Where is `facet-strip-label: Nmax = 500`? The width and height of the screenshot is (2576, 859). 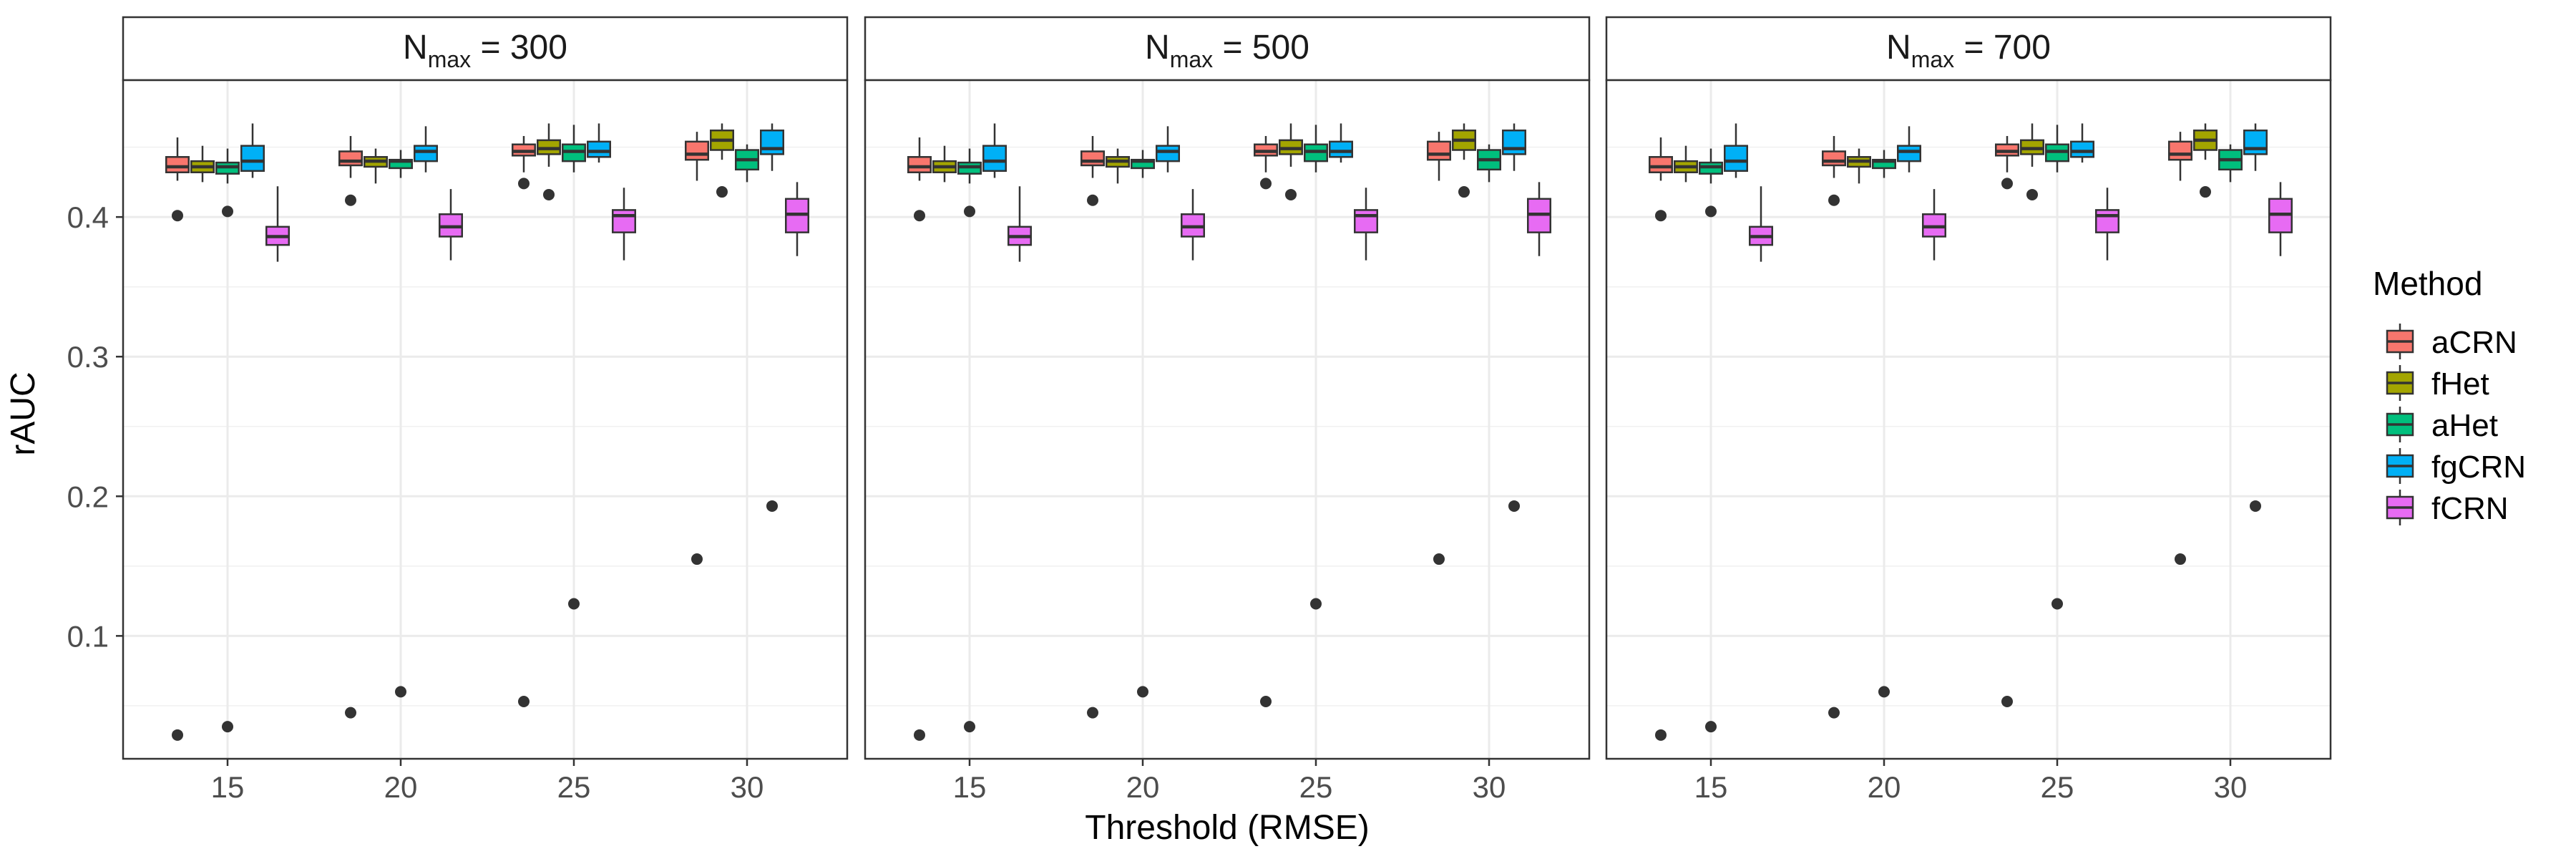 facet-strip-label: Nmax = 500 is located at coordinates (1227, 50).